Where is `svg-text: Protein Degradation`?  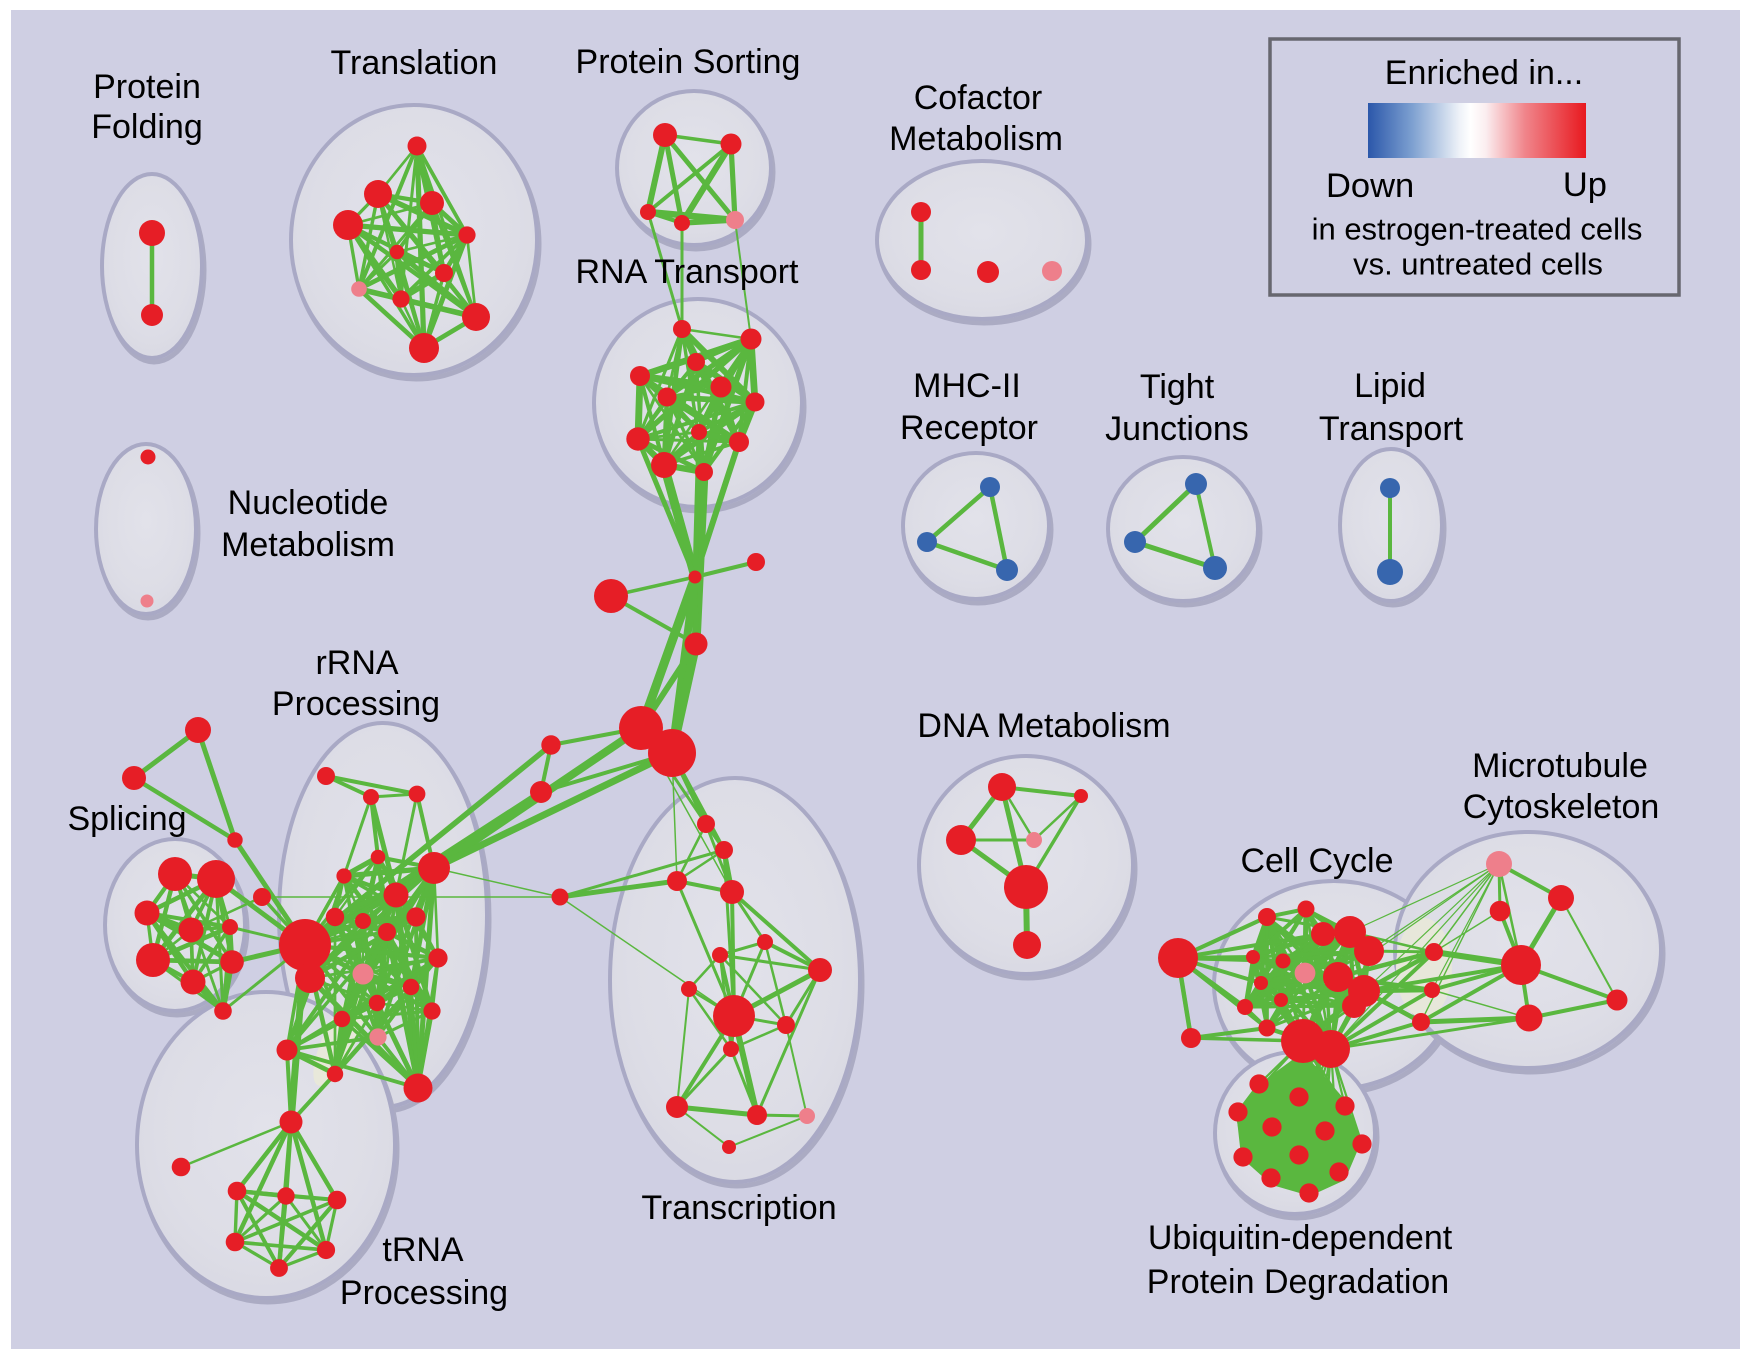
svg-text: Protein Degradation is located at coordinates (1298, 1282).